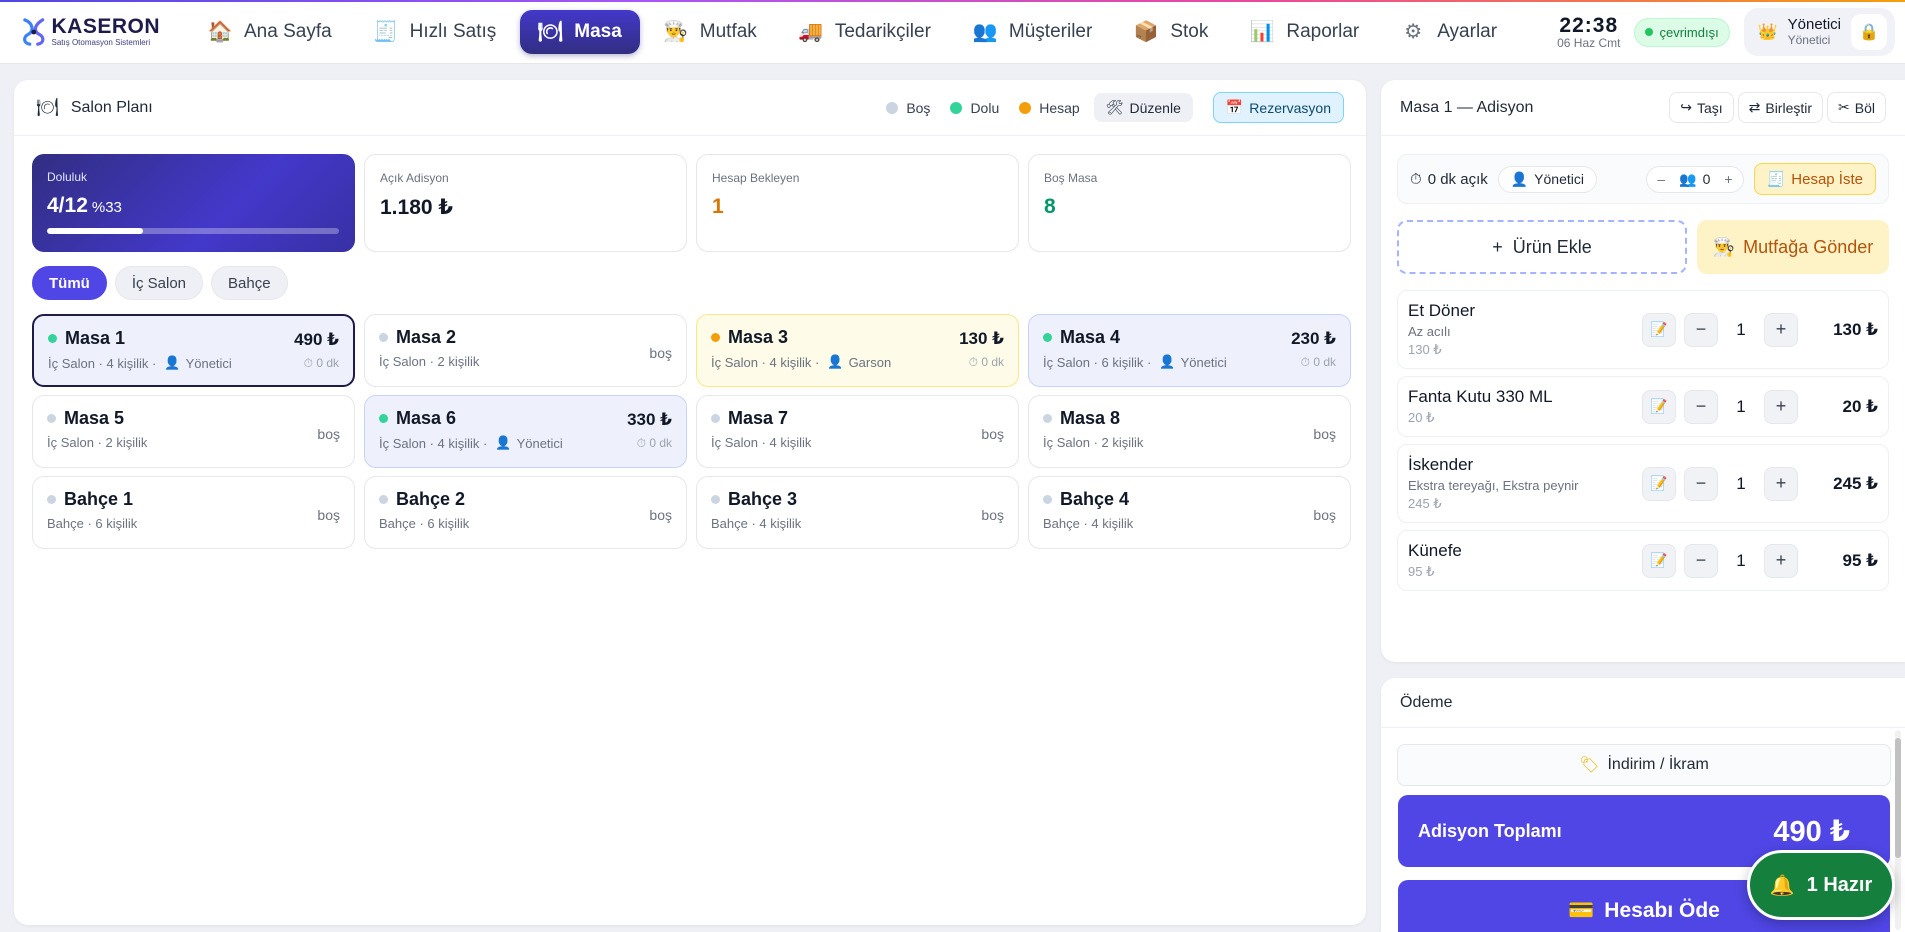 The width and height of the screenshot is (1905, 932). What do you see at coordinates (857, 362) in the screenshot?
I see `table-meta: İç Salon · 4 kişilik · 👤 Garson` at bounding box center [857, 362].